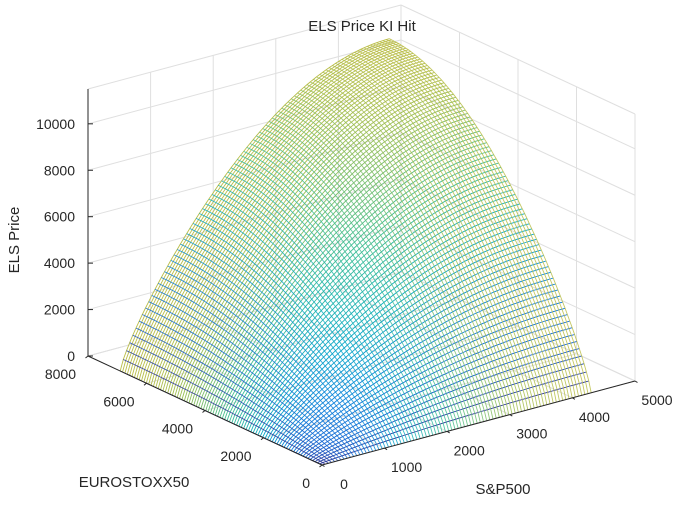  Describe the element at coordinates (594, 417) in the screenshot. I see `x-tick-label: 4000` at that location.